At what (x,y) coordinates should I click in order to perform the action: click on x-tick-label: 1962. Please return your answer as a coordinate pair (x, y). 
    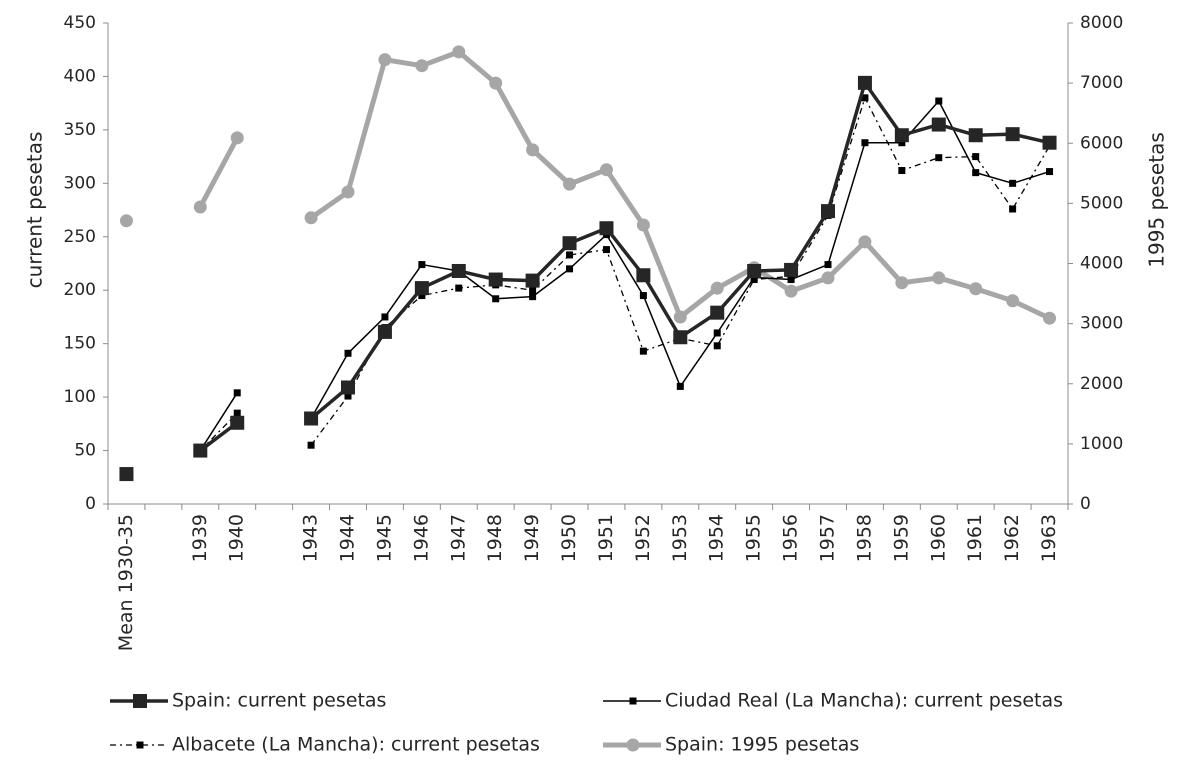
    Looking at the image, I should click on (1012, 538).